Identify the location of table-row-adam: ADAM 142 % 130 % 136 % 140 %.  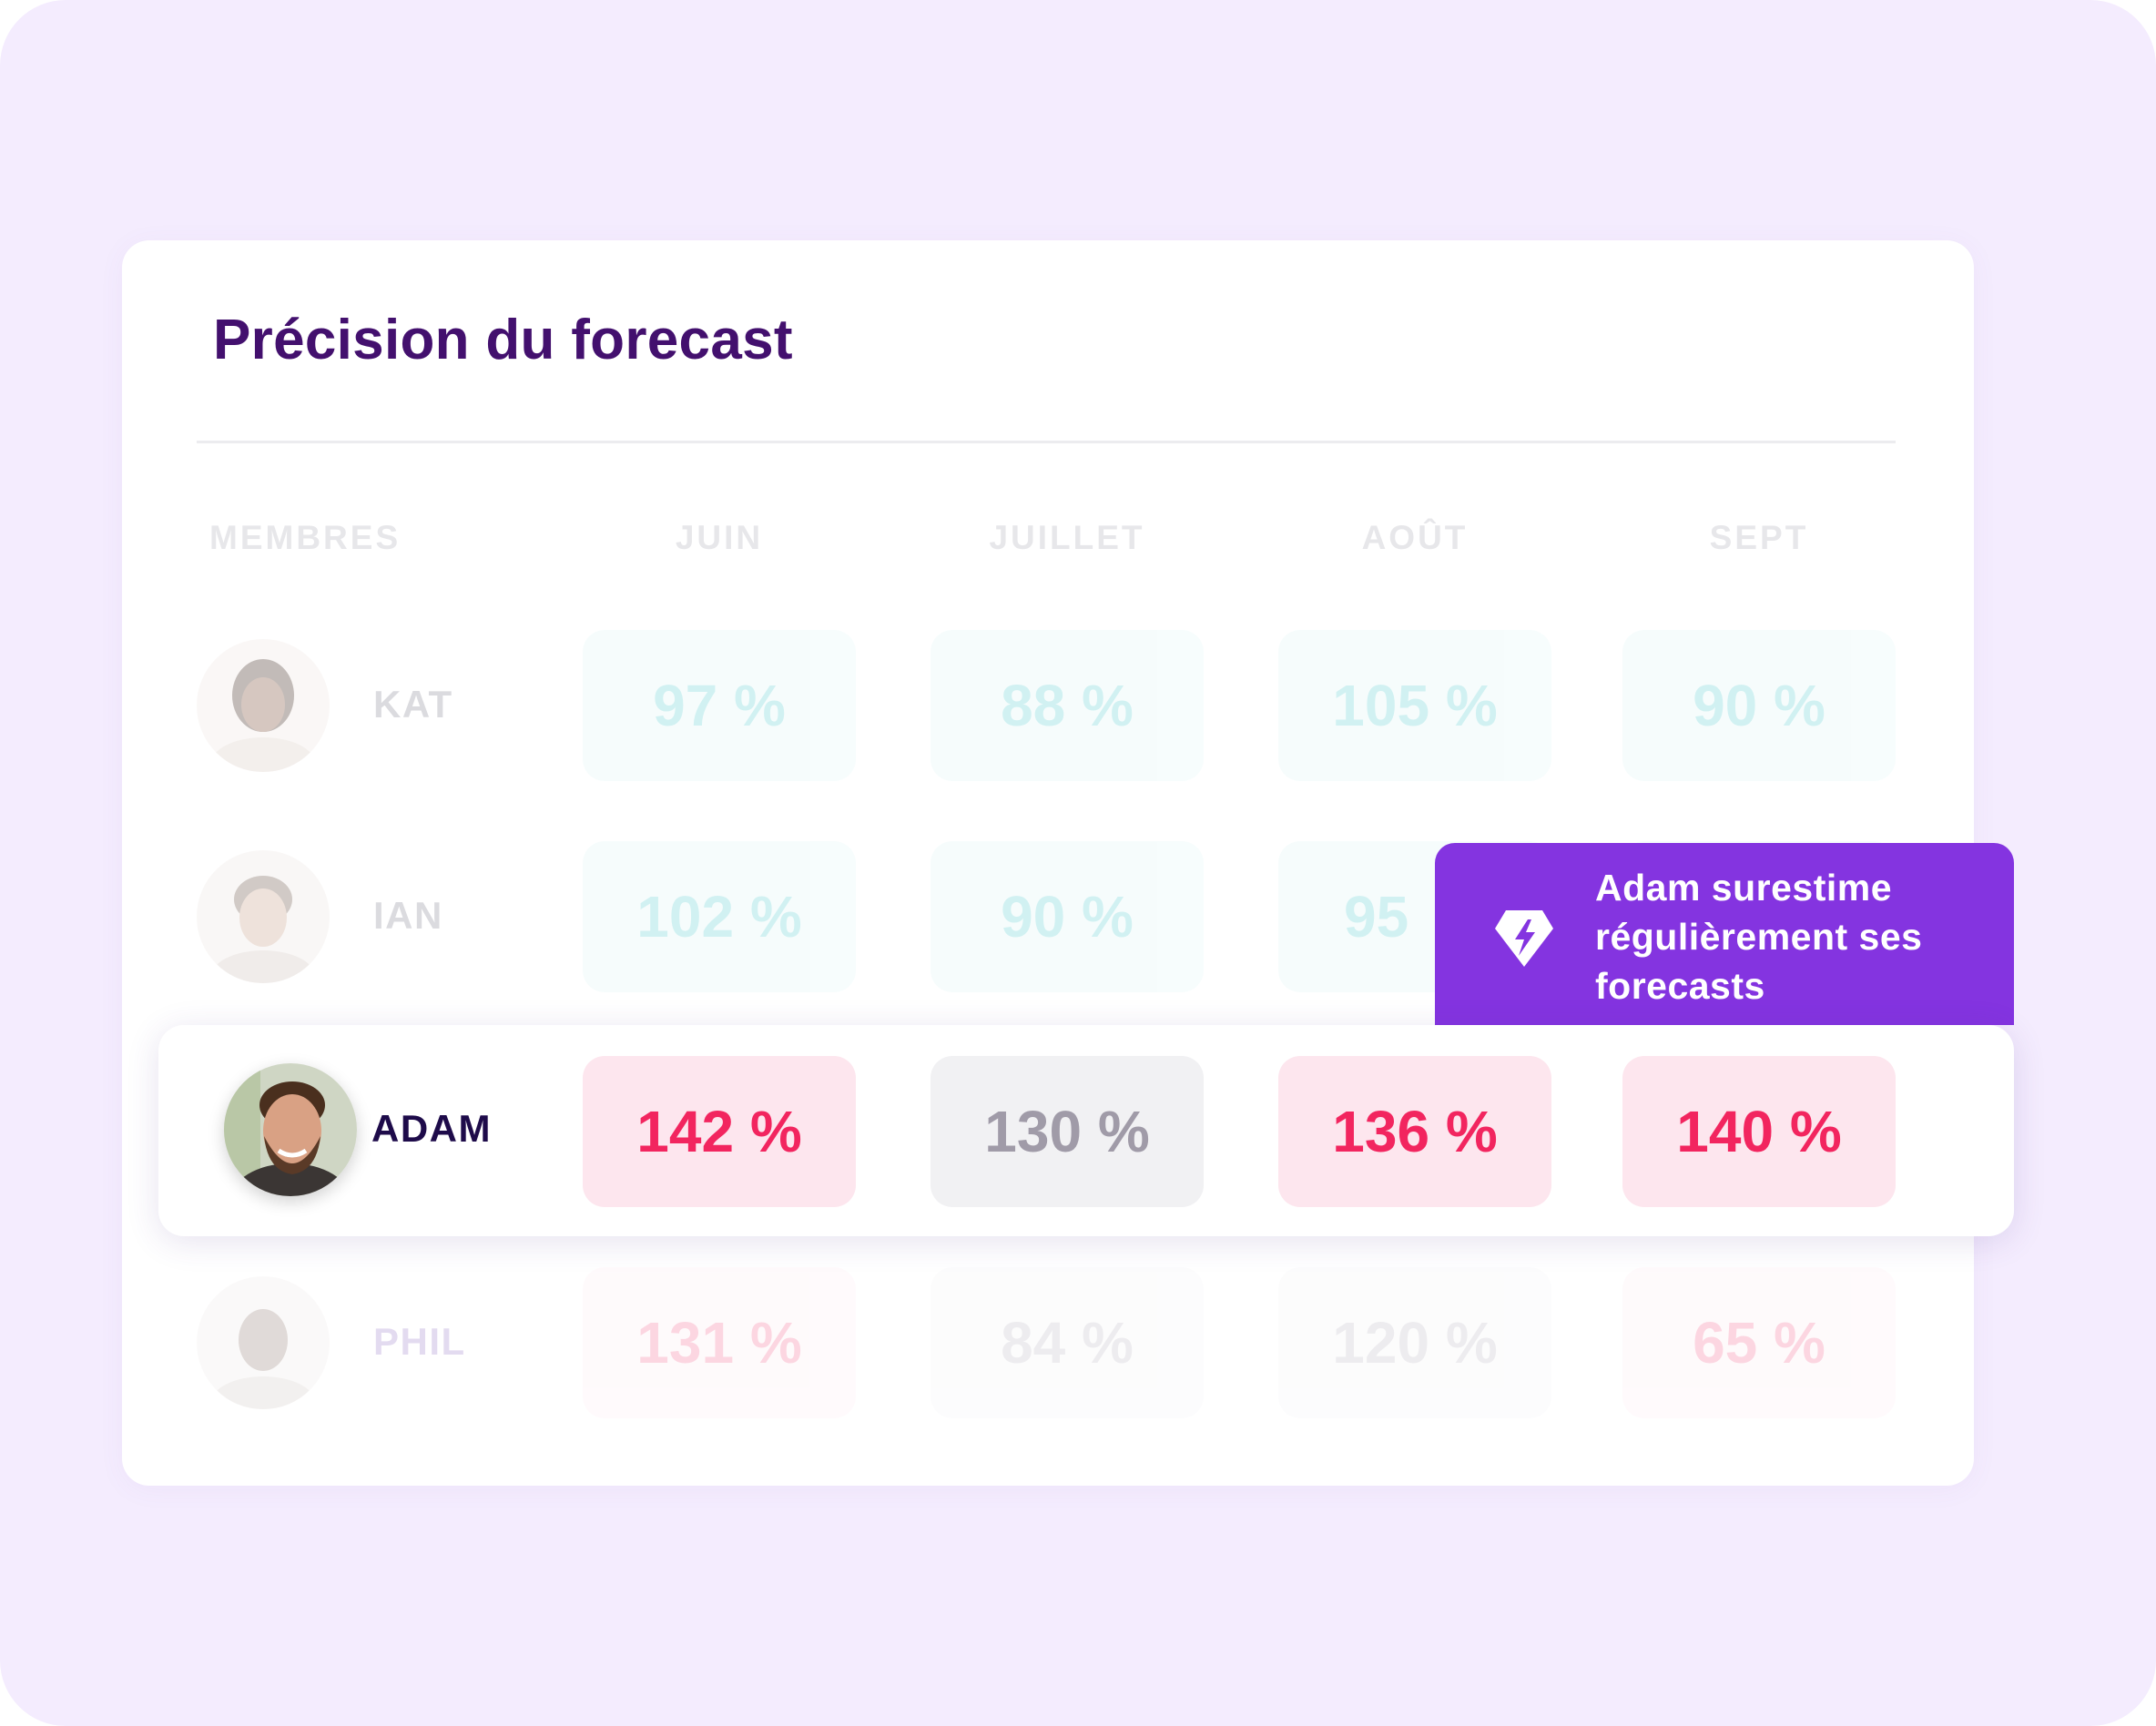
(1086, 1130).